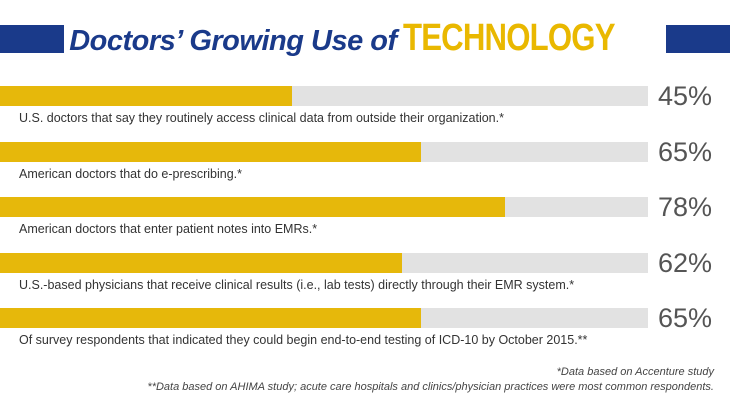 The height and width of the screenshot is (400, 730). Describe the element at coordinates (698, 39) in the screenshot. I see `title-band-right` at that location.